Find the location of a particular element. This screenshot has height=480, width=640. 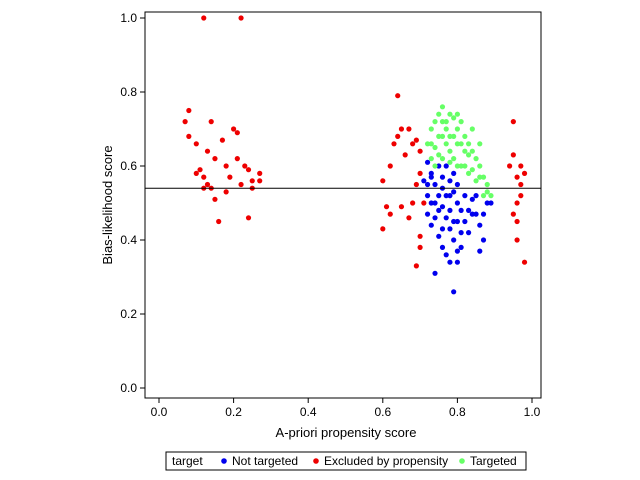

x-tick-label: 0.0 is located at coordinates (159, 412).